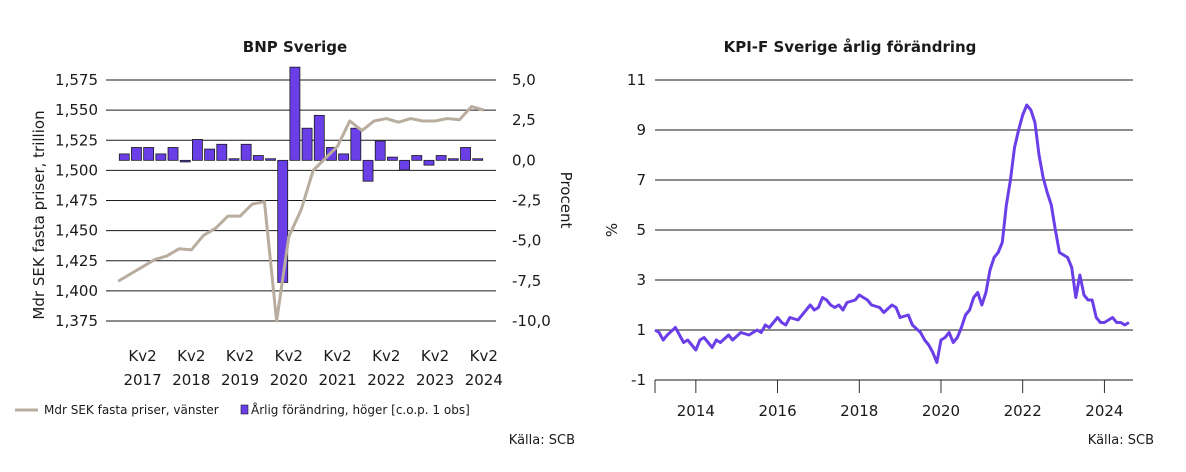  I want to click on cpif-y-tick-label: 9, so click(641, 130).